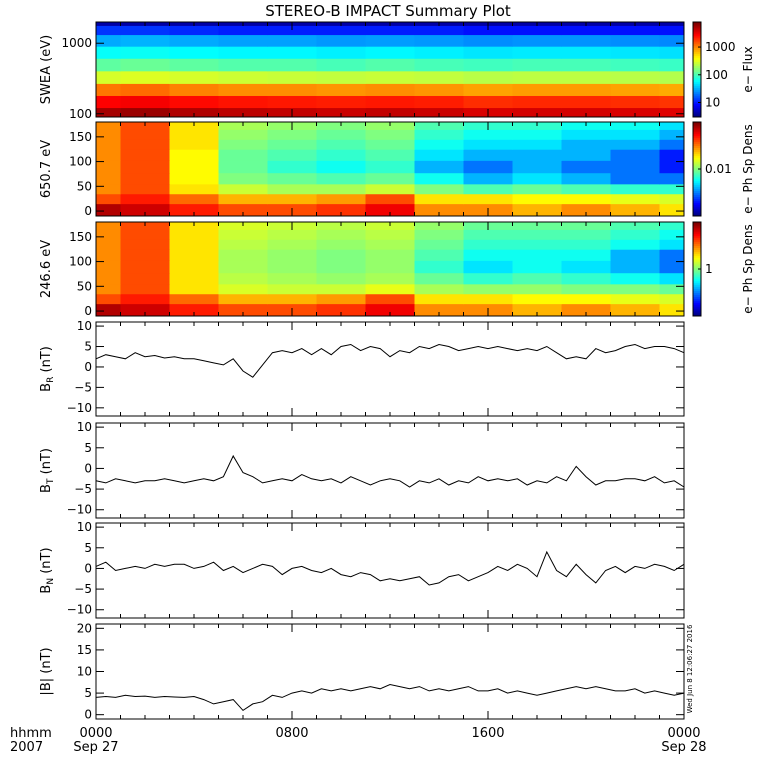 The height and width of the screenshot is (780, 780). I want to click on bn-ylabel: BN (nT), so click(47, 570).